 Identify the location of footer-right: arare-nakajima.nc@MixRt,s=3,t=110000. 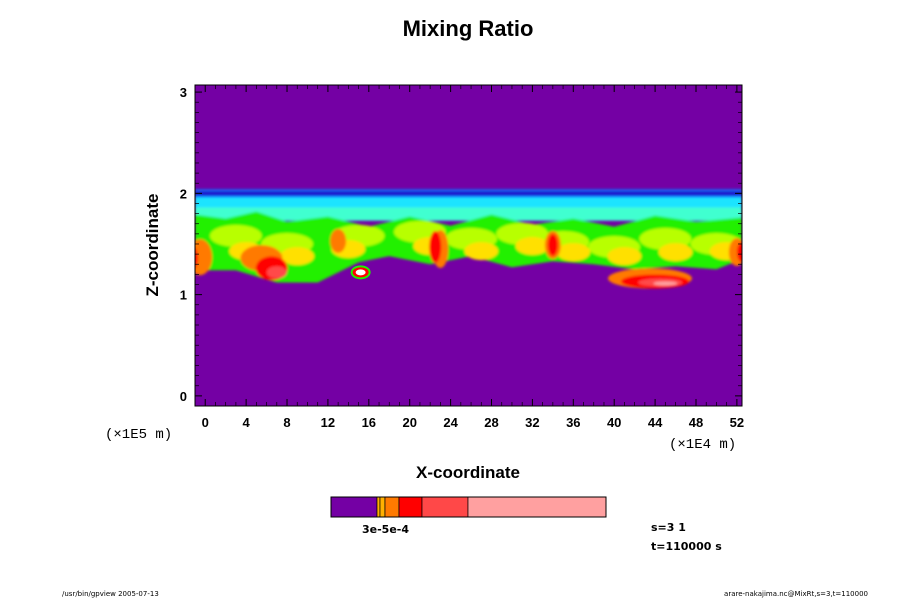
(796, 594).